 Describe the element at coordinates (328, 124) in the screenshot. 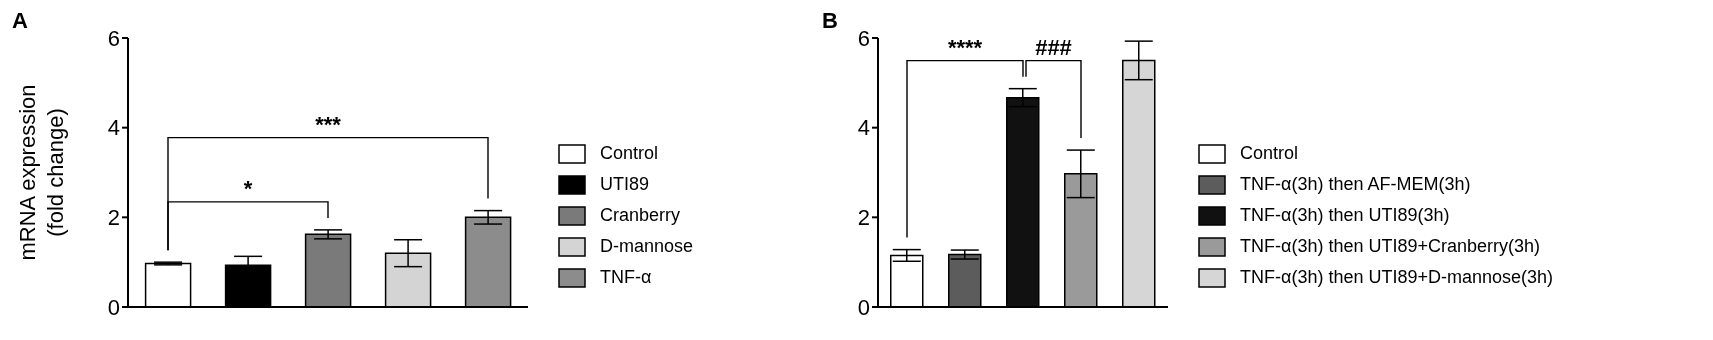

I see `annotation: ***` at that location.